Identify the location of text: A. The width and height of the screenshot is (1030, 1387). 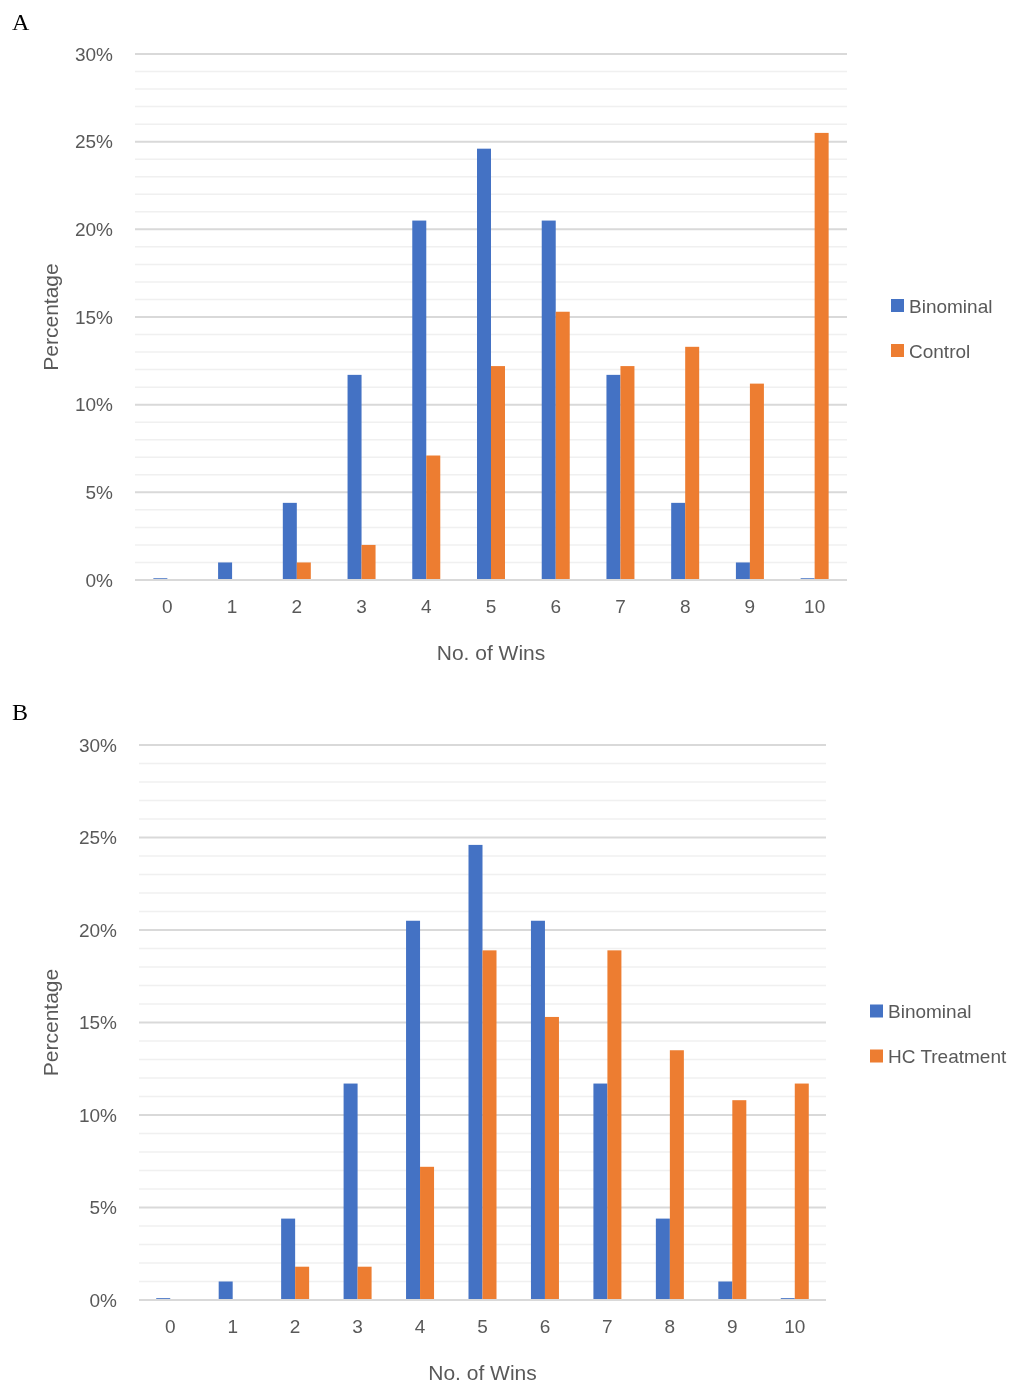
(21, 22).